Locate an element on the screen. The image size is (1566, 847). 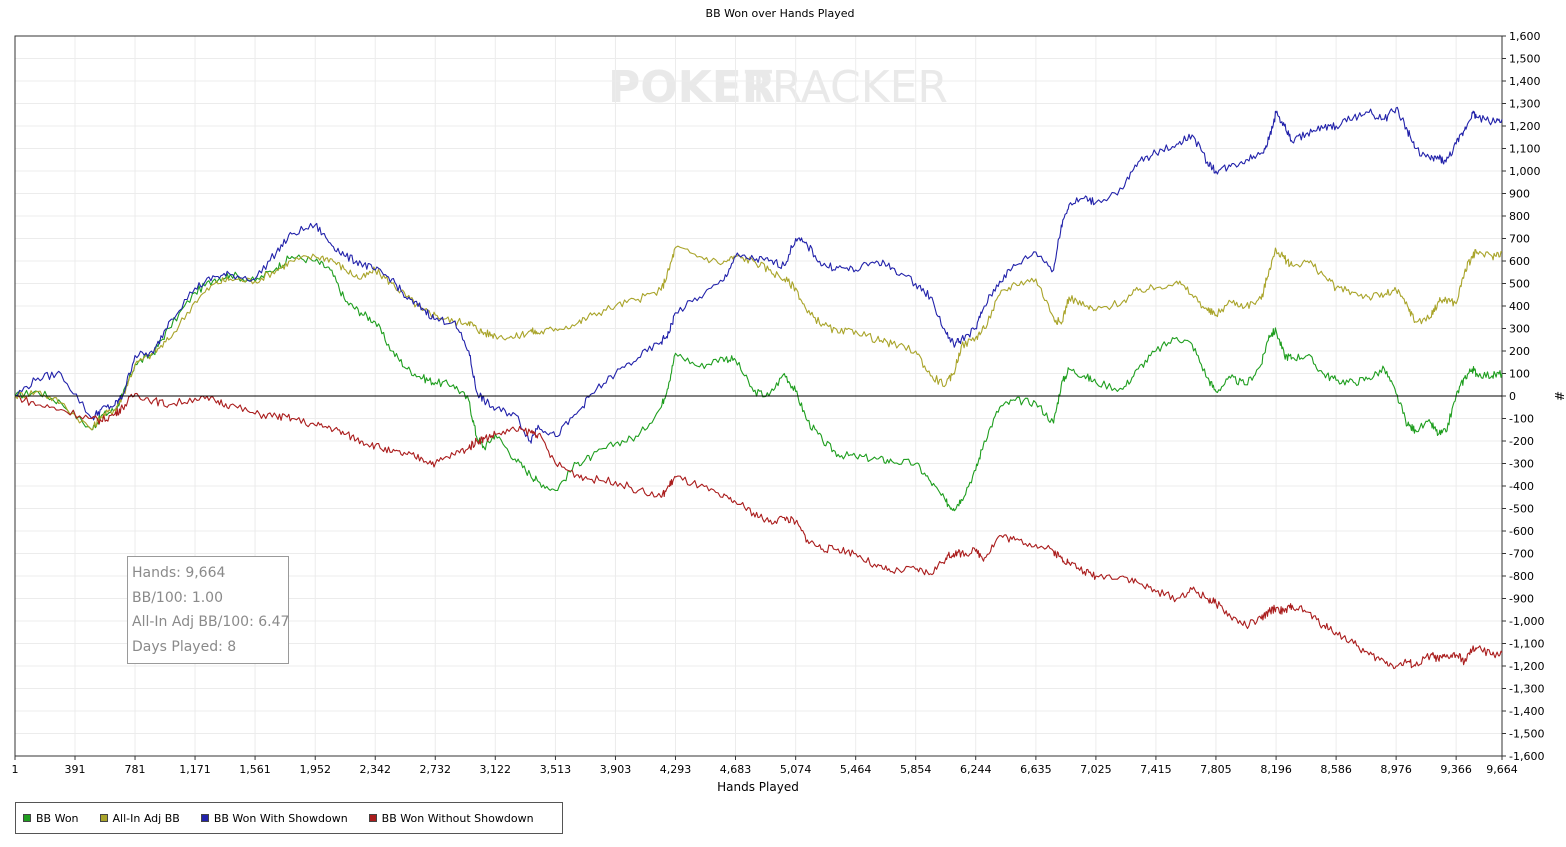
y-tick-label: 600 is located at coordinates (1519, 261).